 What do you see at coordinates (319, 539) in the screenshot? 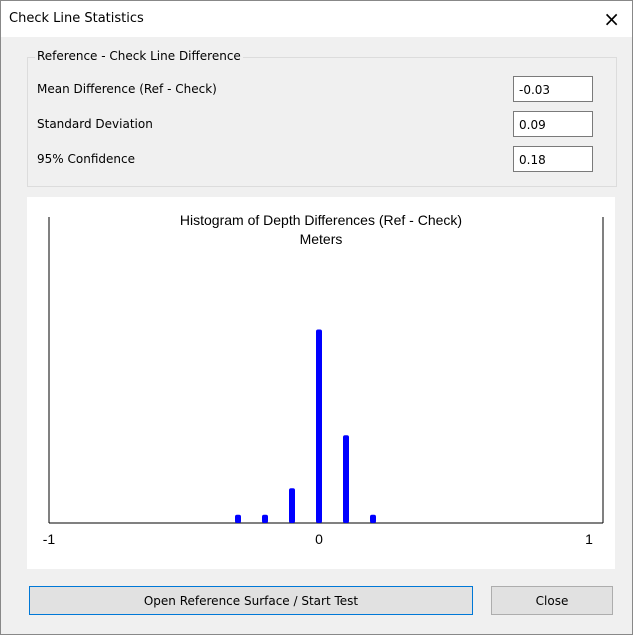
I see `x-tick-label: 0` at bounding box center [319, 539].